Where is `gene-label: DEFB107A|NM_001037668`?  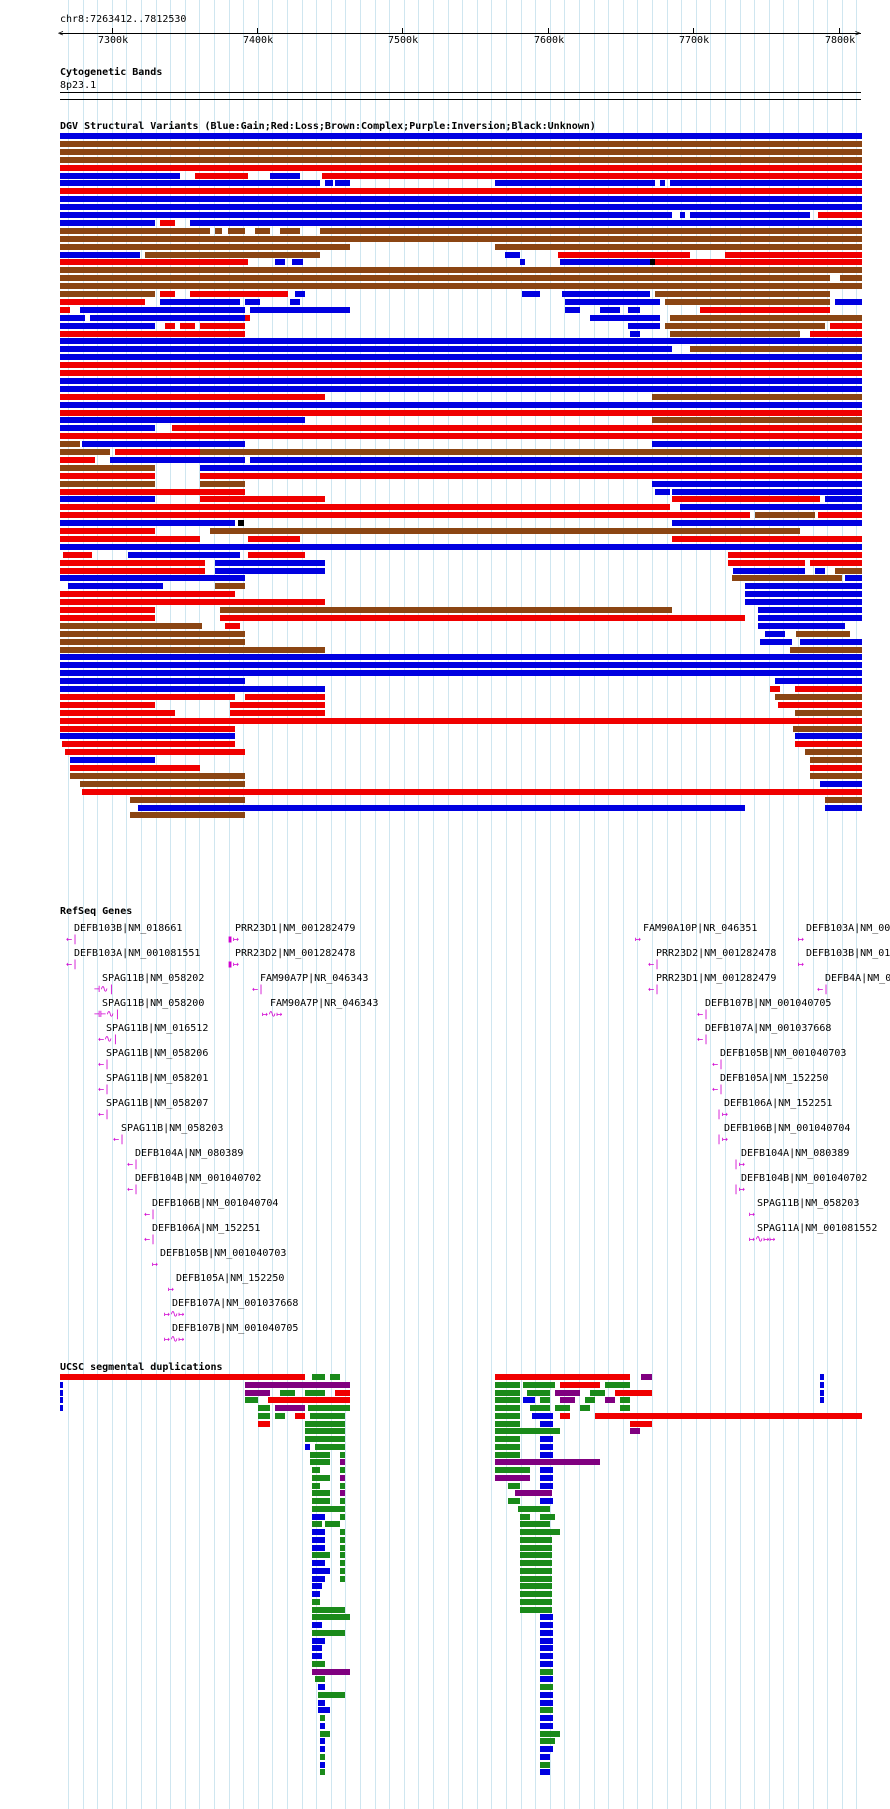
gene-label: DEFB107A|NM_001037668 is located at coordinates (235, 1303).